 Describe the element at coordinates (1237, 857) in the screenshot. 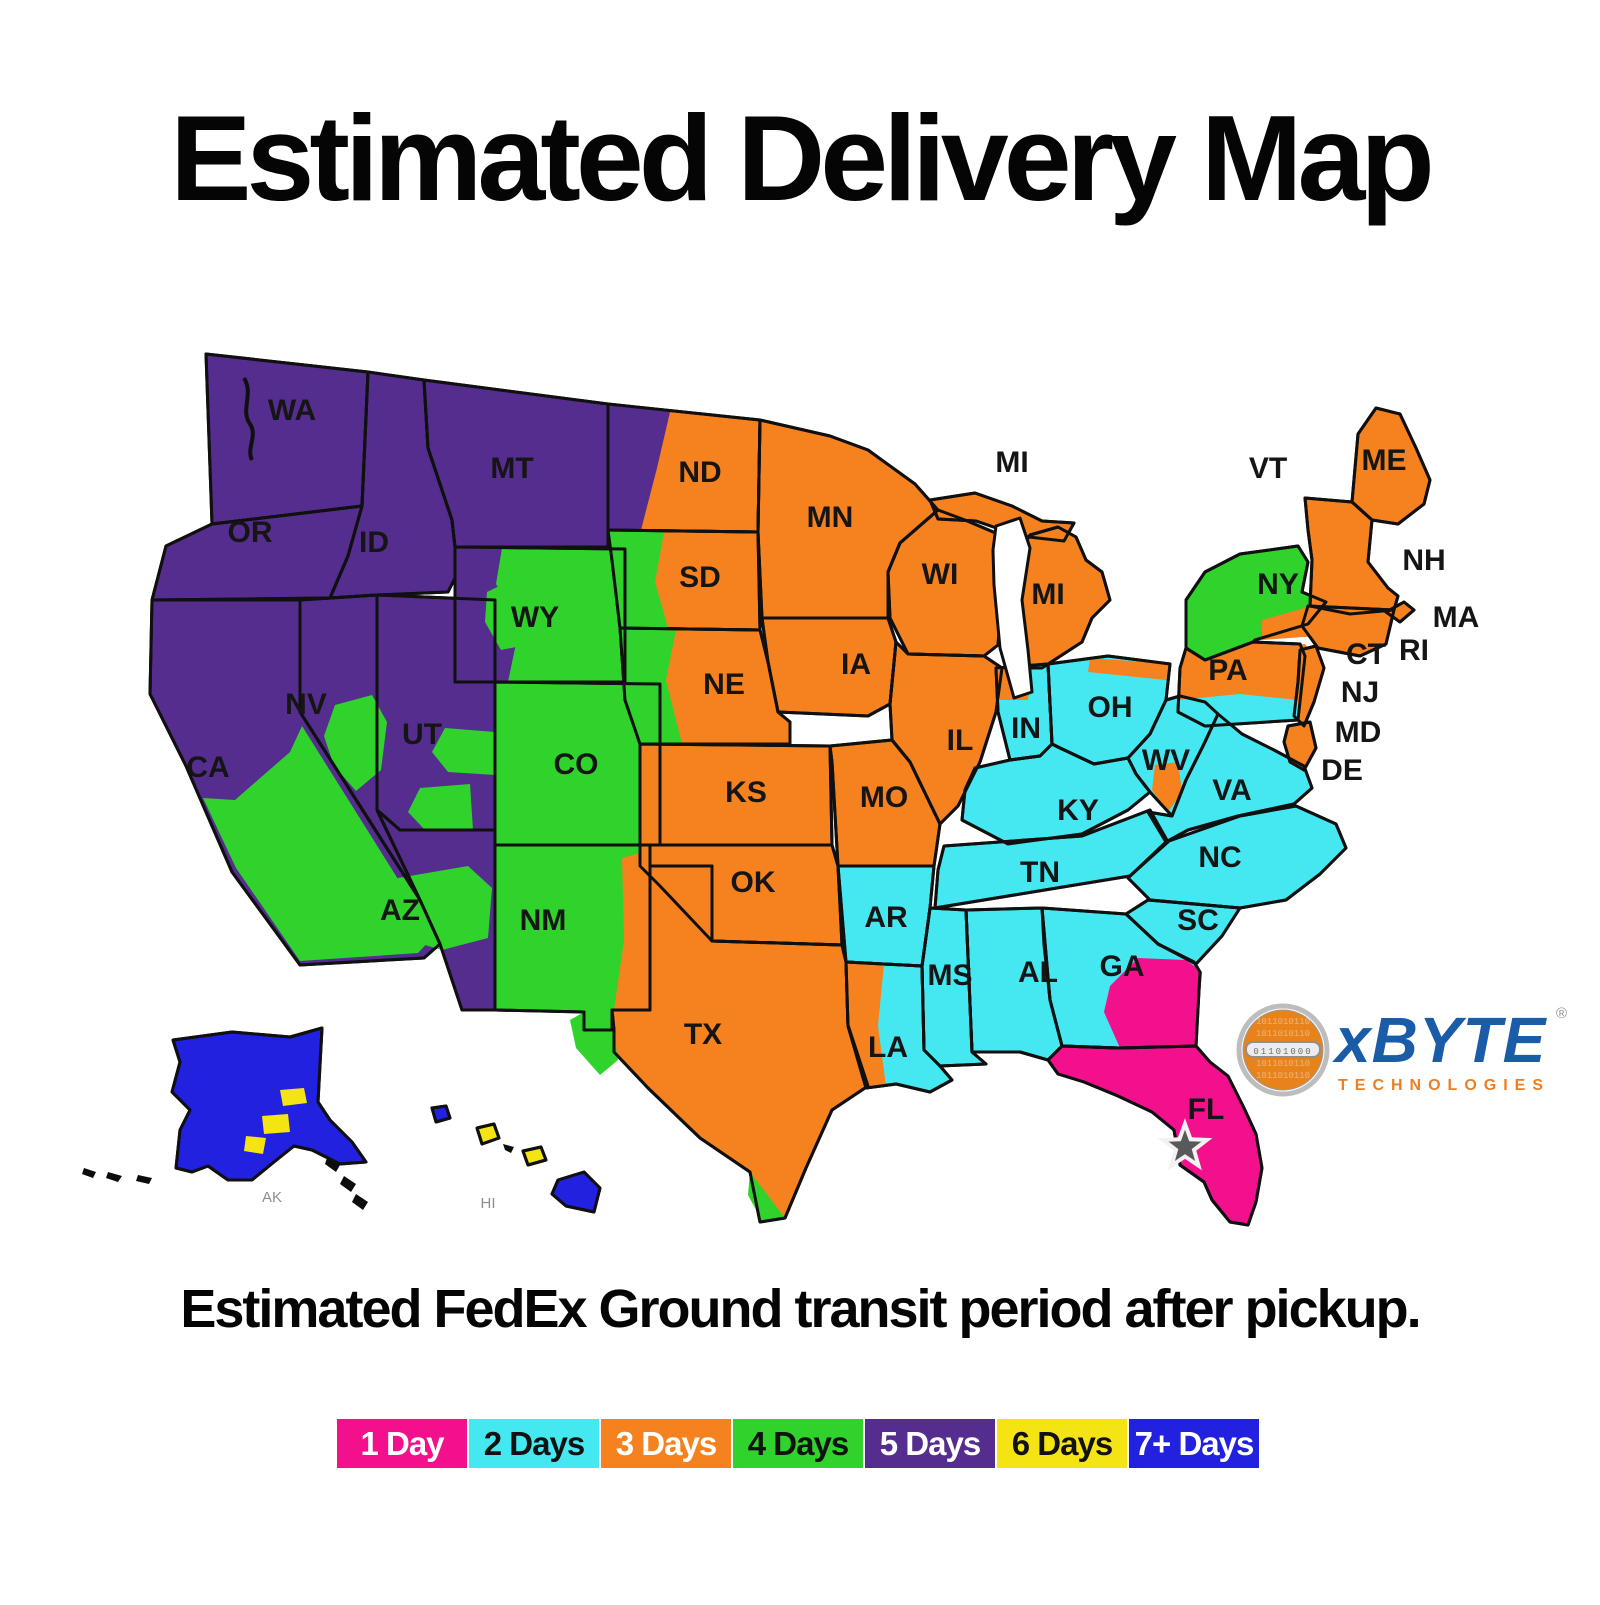

I see `state-border-nc` at that location.